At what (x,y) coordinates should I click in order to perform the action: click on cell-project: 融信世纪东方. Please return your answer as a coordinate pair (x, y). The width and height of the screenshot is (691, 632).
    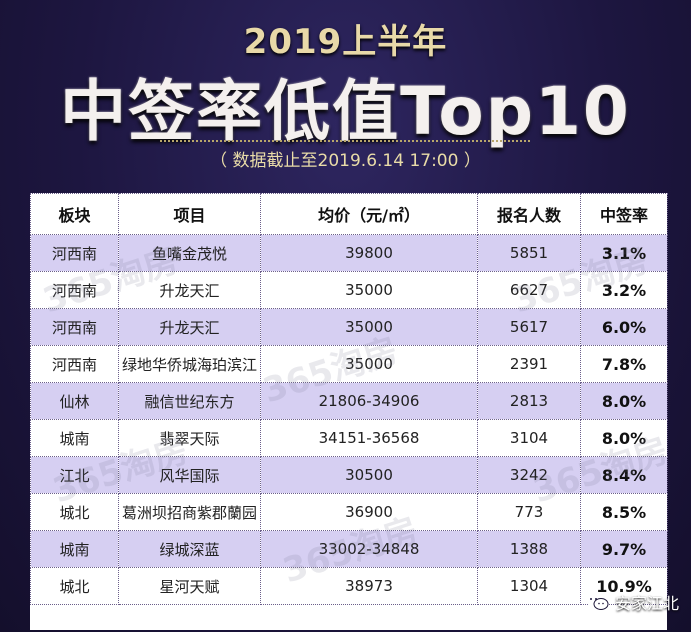
    Looking at the image, I should click on (189, 401).